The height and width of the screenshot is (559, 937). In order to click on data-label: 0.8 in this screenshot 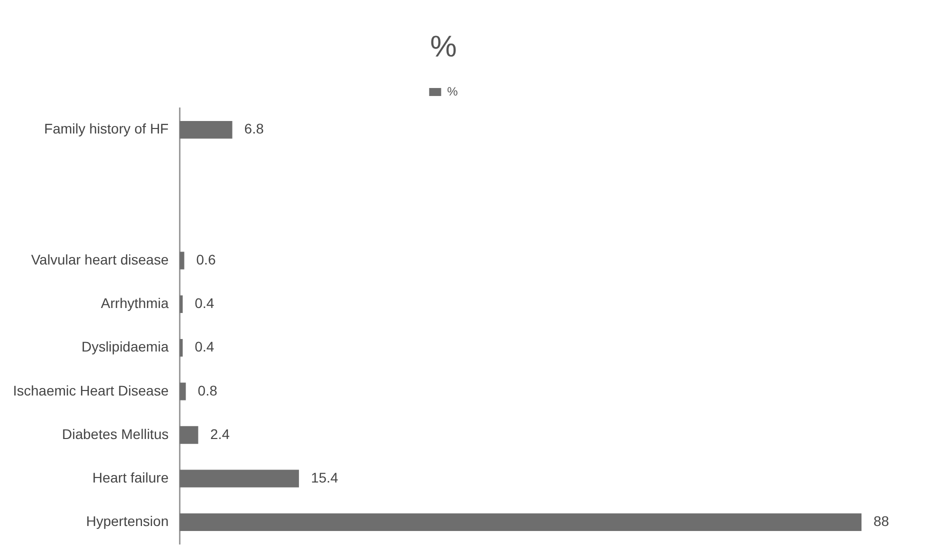, I will do `click(208, 390)`.